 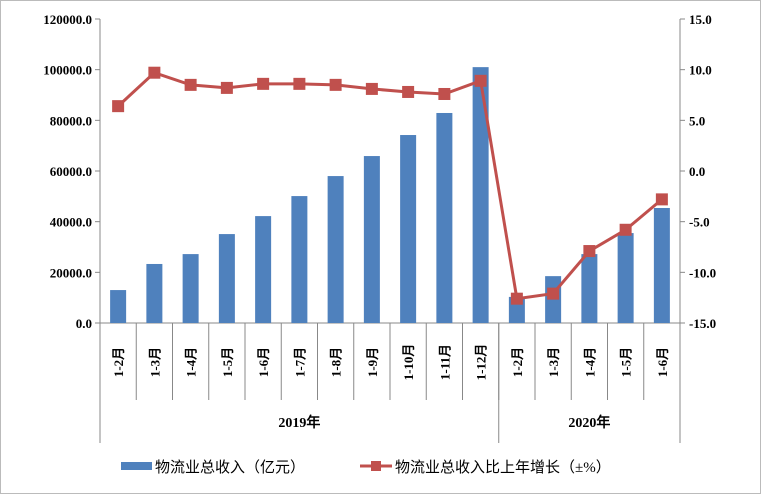 I want to click on left-tick-label: 60000.0, so click(x=71, y=171).